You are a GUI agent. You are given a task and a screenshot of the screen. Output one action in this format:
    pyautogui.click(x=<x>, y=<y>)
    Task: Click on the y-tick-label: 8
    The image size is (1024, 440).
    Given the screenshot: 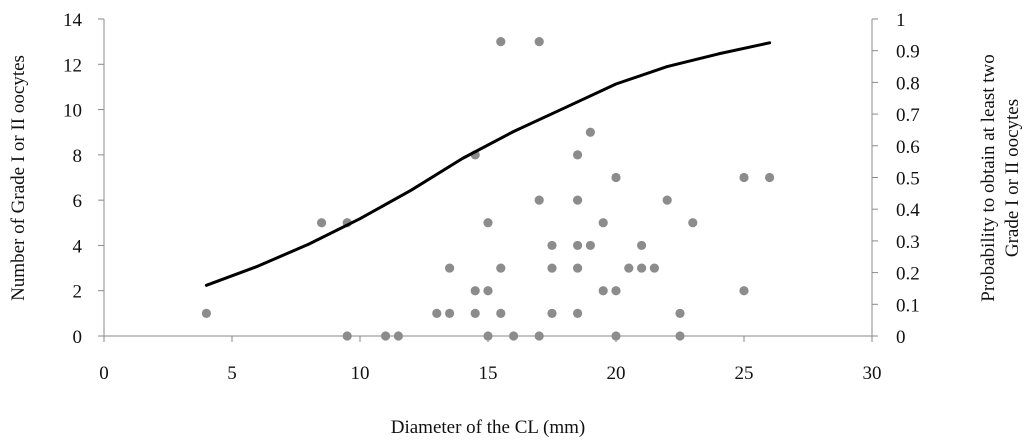 What is the action you would take?
    pyautogui.click(x=78, y=156)
    